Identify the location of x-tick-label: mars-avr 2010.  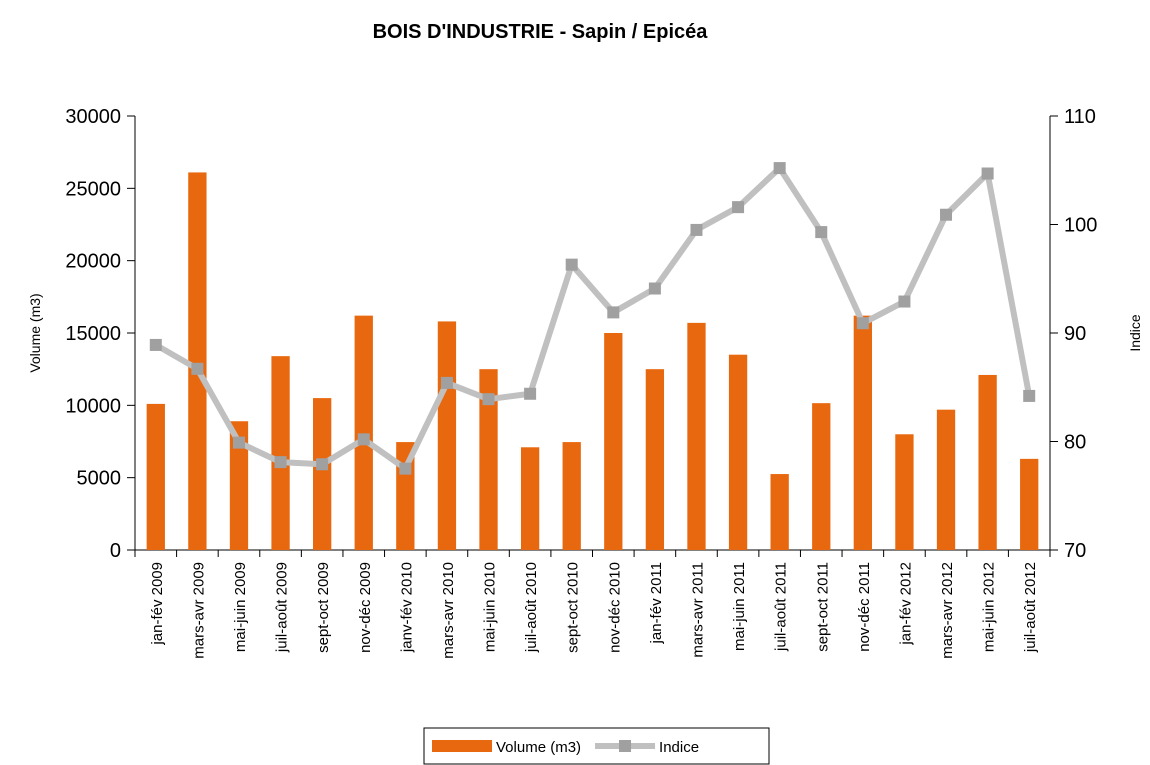
(448, 610).